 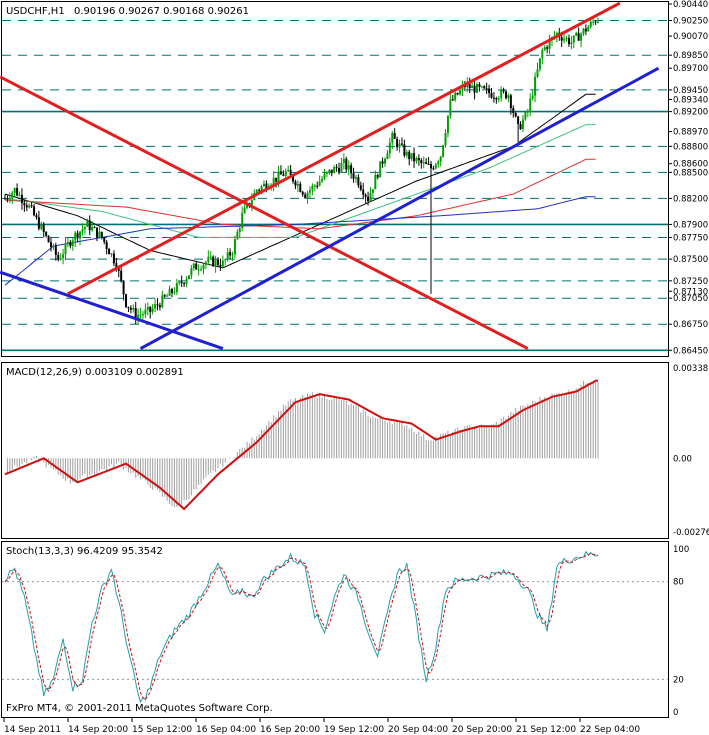 What do you see at coordinates (610, 730) in the screenshot?
I see `time-tick-label: 22 Sep 04:00` at bounding box center [610, 730].